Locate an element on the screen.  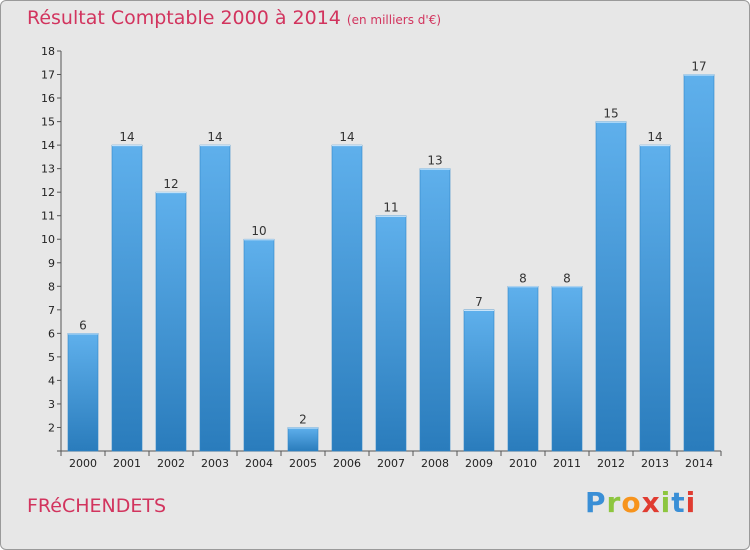
logo-letter: x is located at coordinates (651, 502).